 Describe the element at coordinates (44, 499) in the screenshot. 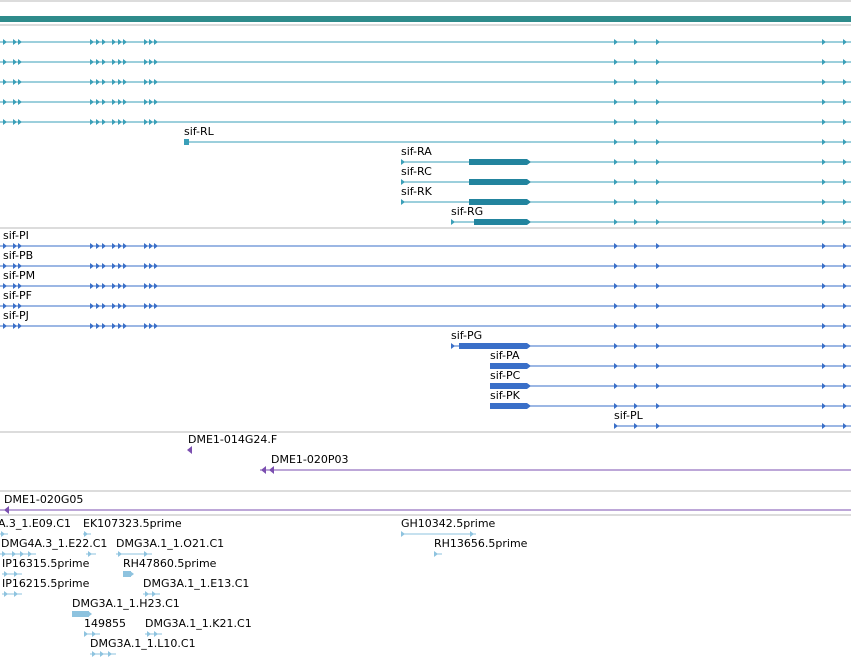

I see `feature-label-DME1-020G05: DME1-020G05` at that location.